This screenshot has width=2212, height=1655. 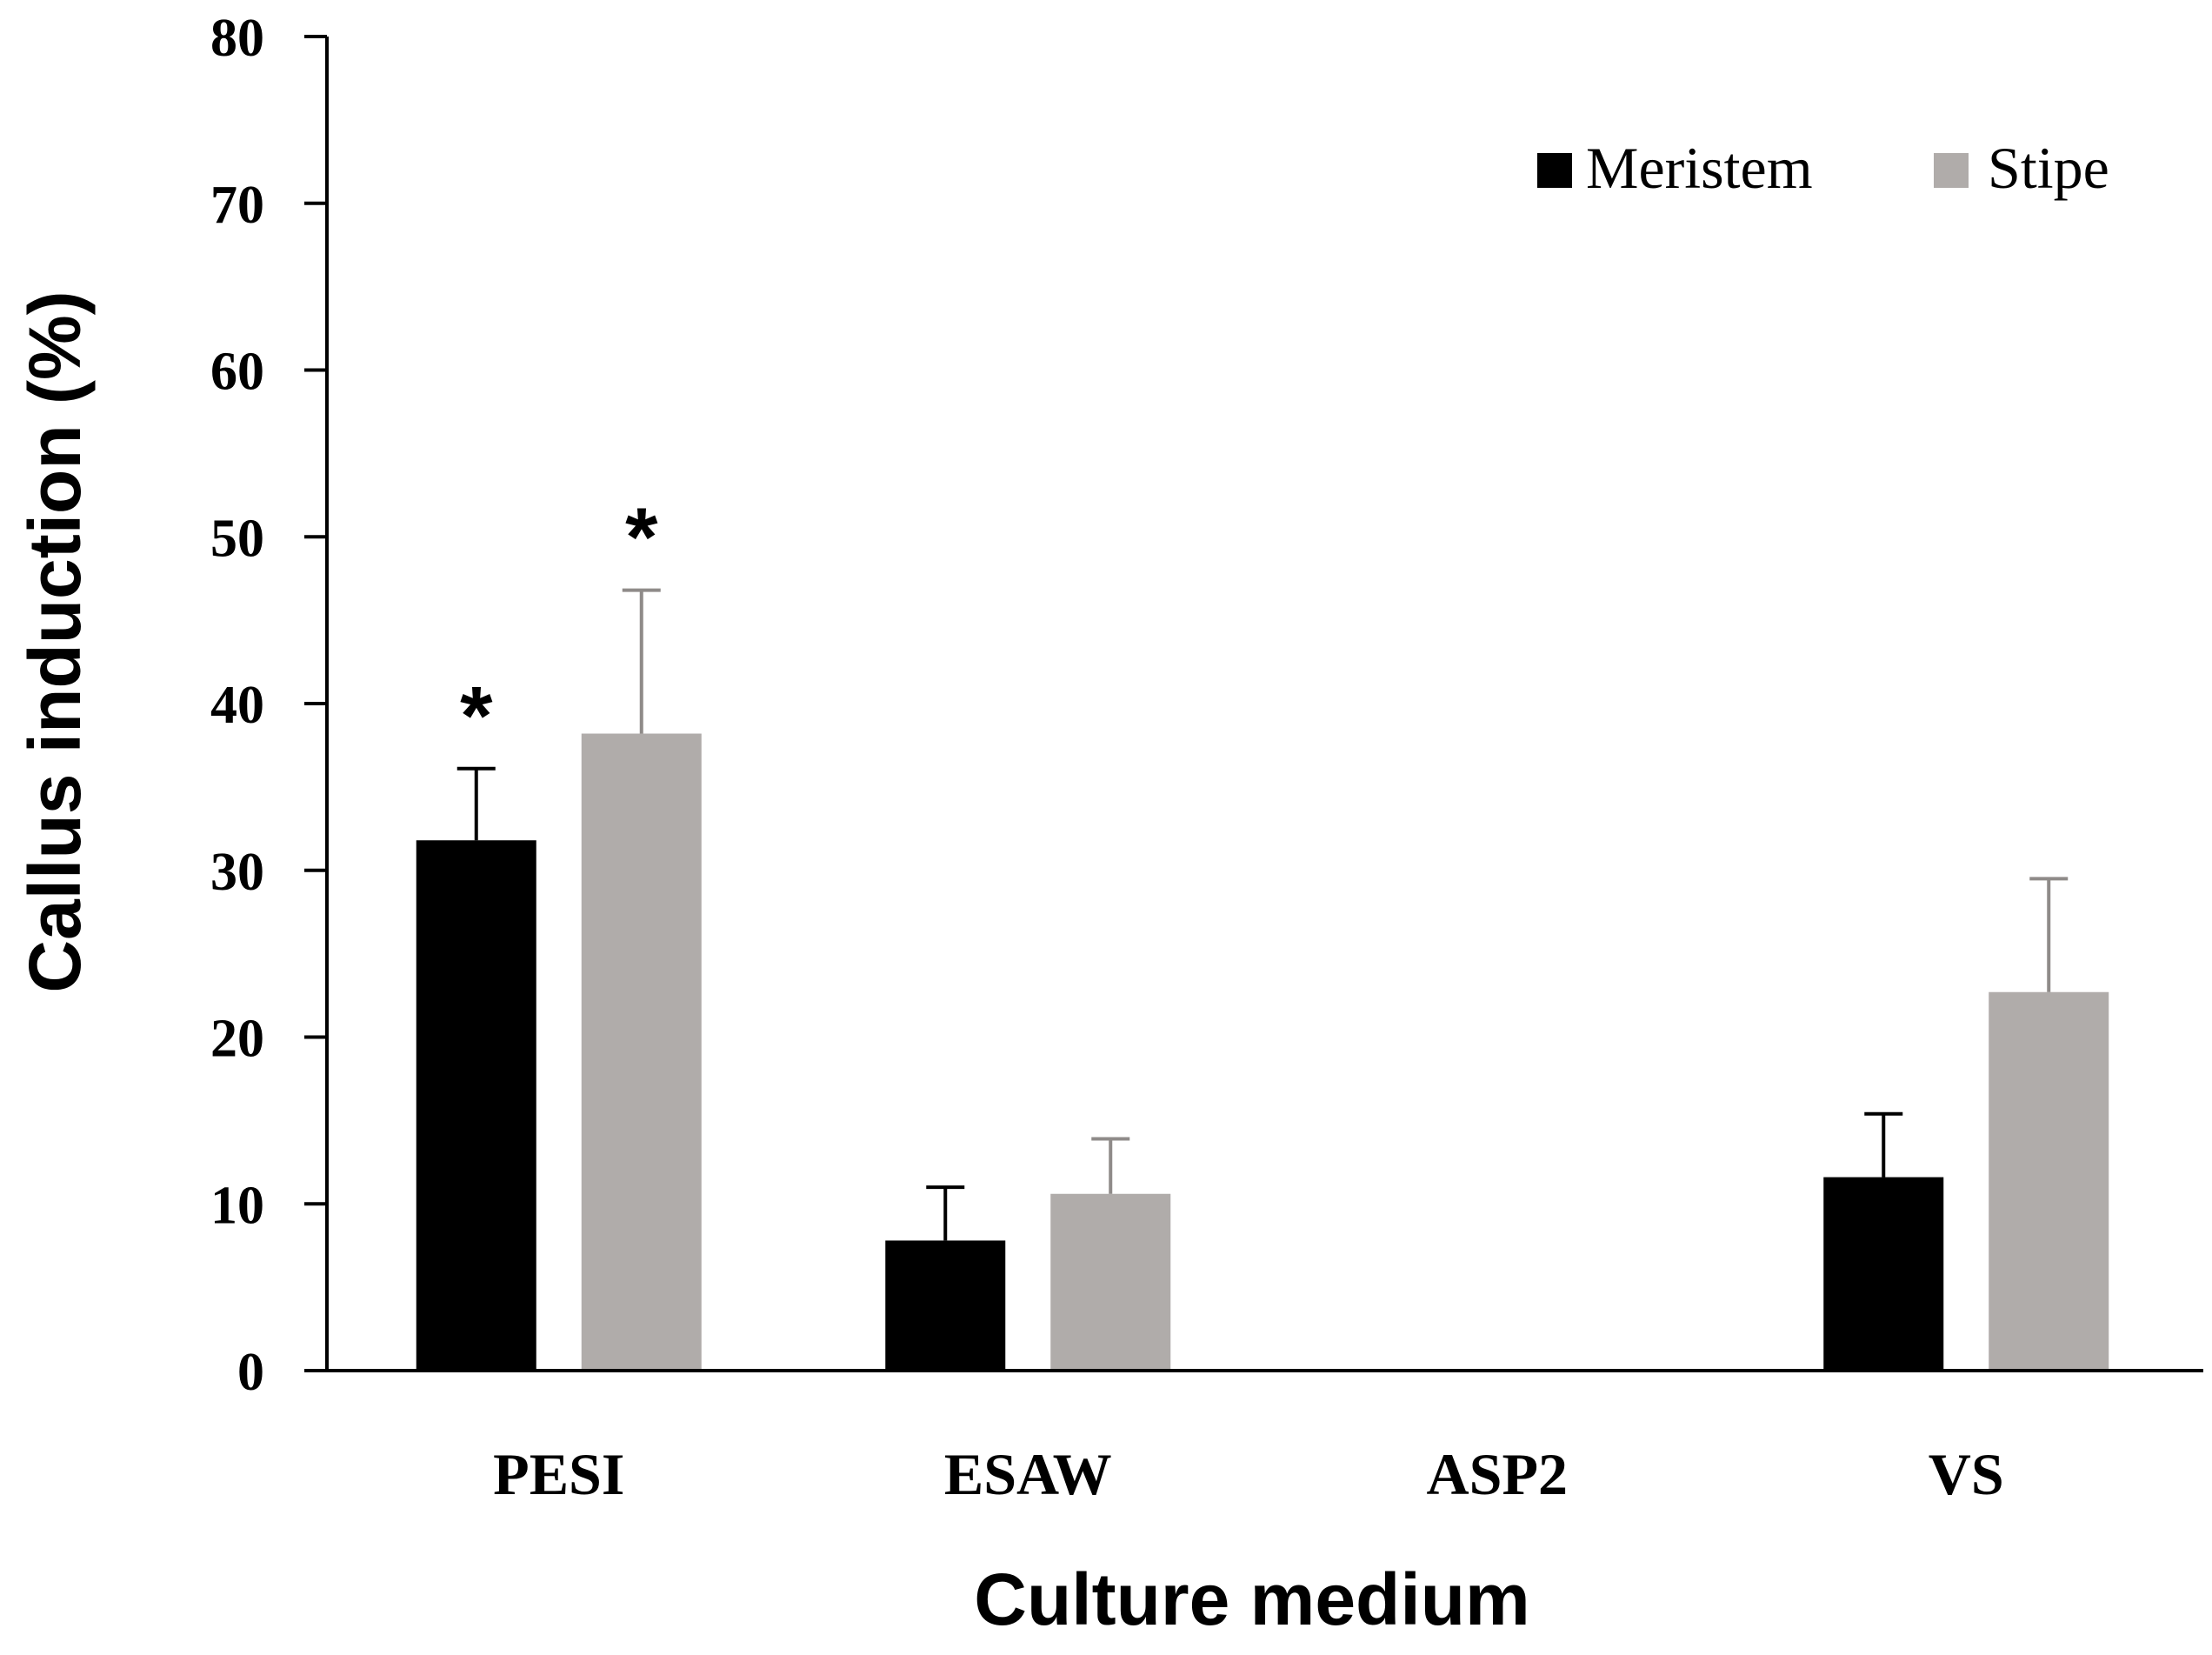 I want to click on y-axis: 0 10 20 30 40 50 60 70 80, so click(x=269, y=705).